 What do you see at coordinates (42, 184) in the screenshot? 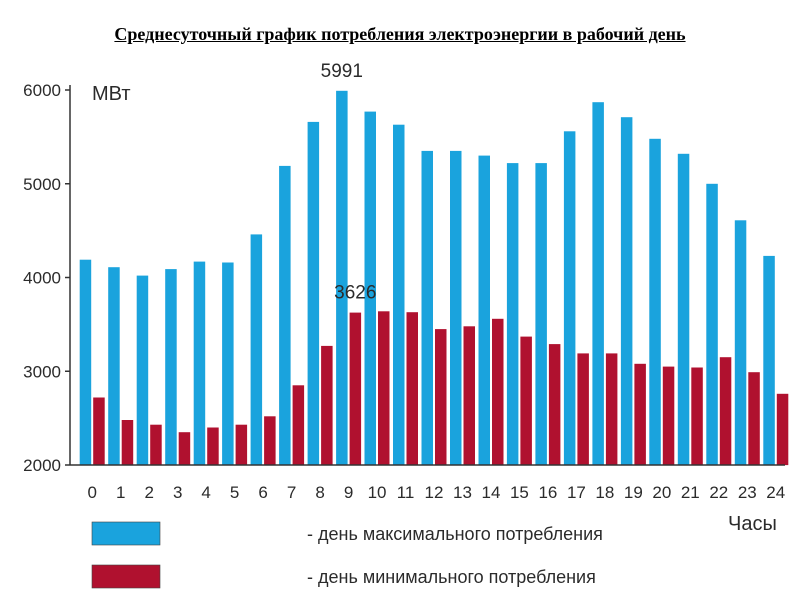
I see `y-tick-label: 5000` at bounding box center [42, 184].